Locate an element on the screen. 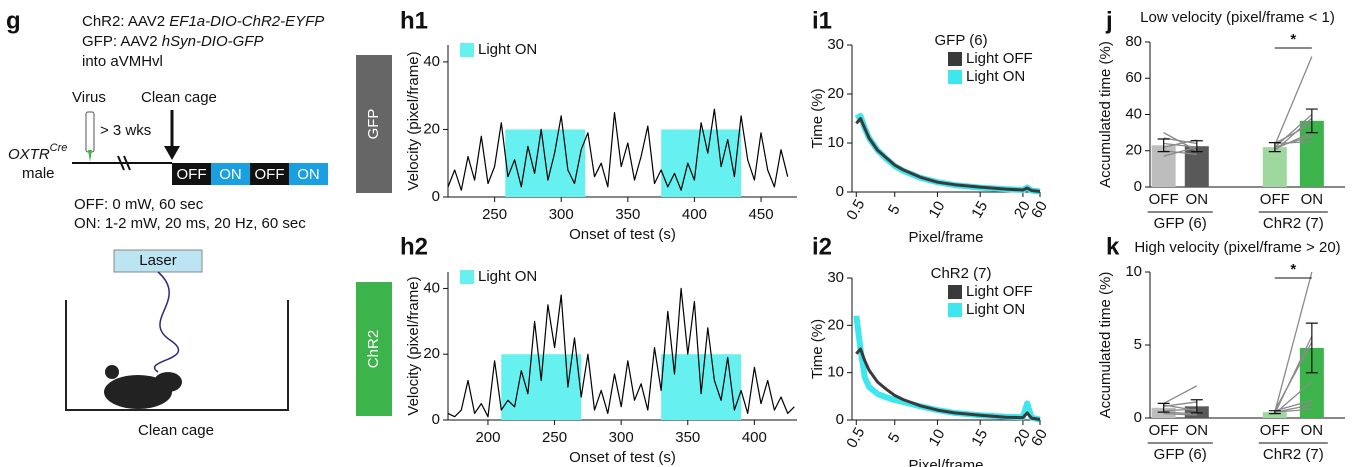 The image size is (1369, 467). x-tick-label: 20 is located at coordinates (1022, 209).